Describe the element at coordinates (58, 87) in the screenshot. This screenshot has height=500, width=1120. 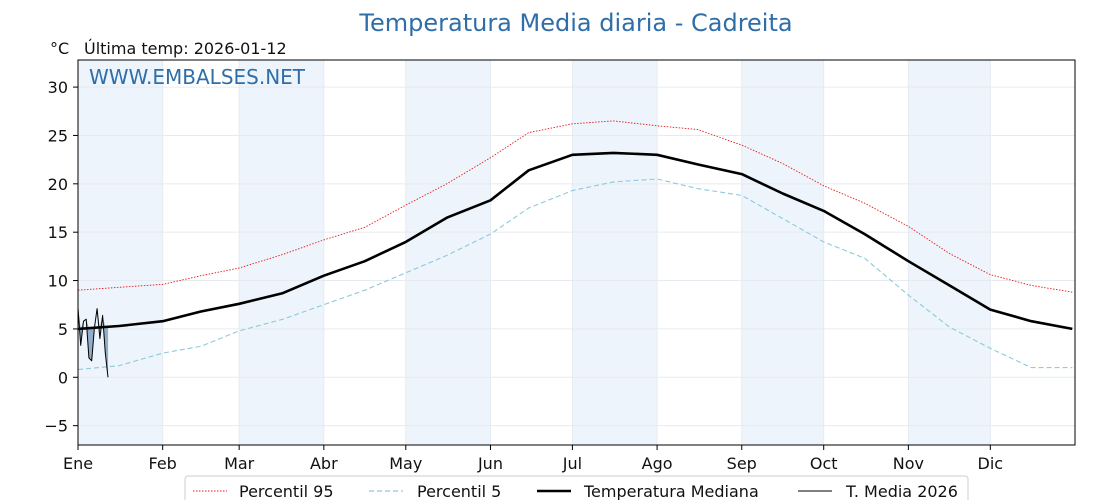
I see `y-tick-label-0: 30` at that location.